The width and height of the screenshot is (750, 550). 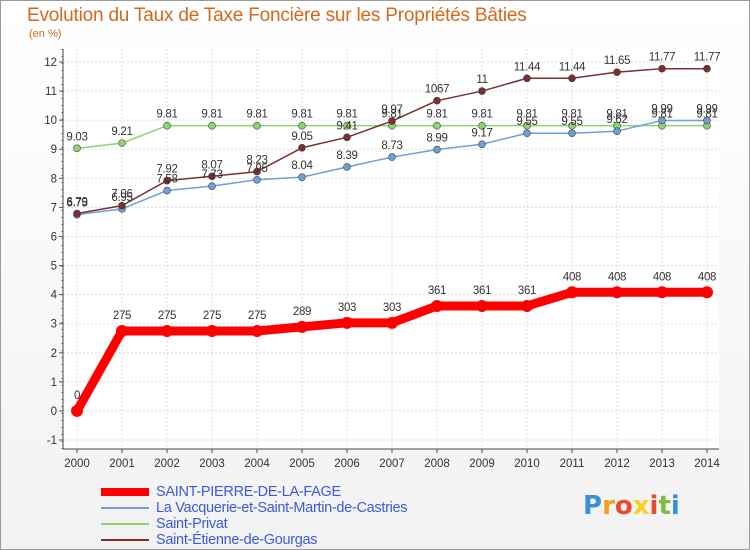 What do you see at coordinates (391, 110) in the screenshot?
I see `data-label-series-3: 9.97` at bounding box center [391, 110].